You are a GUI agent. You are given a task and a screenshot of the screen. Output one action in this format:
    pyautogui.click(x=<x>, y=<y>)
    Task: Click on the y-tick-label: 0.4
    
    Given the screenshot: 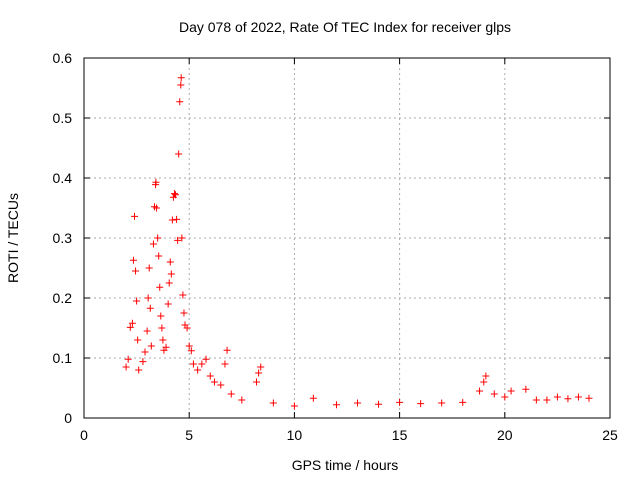 What is the action you would take?
    pyautogui.click(x=63, y=178)
    